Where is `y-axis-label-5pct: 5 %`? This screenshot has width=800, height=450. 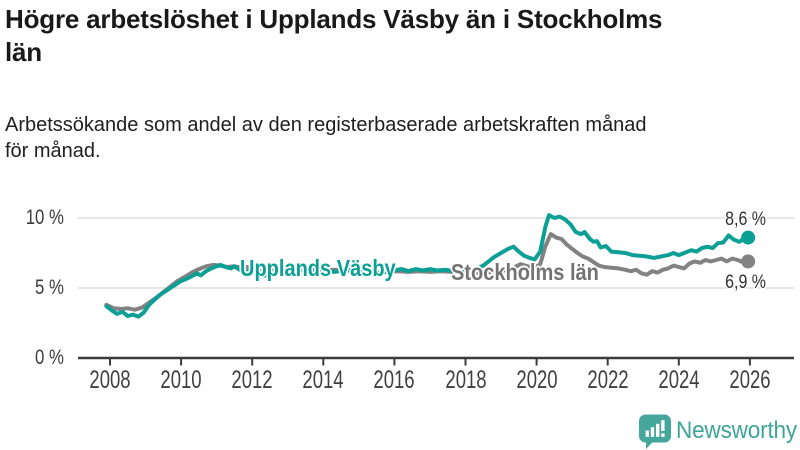 y-axis-label-5pct: 5 % is located at coordinates (49, 287).